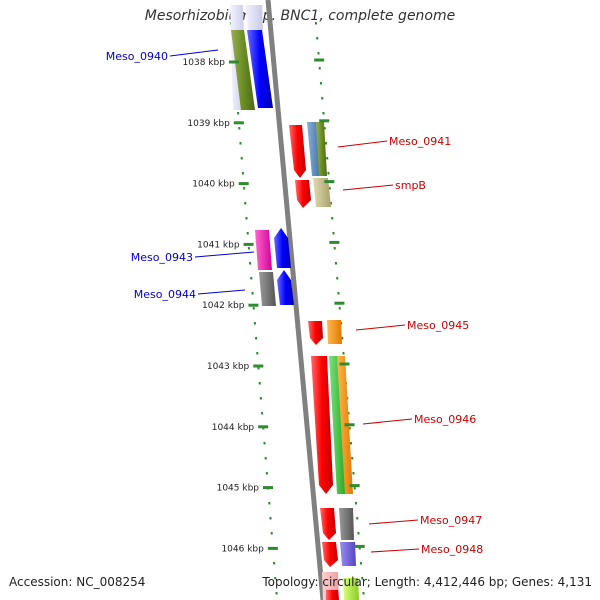 Image resolution: width=600 pixels, height=600 pixels. I want to click on gene-feature-meso-0943-pink, so click(263, 250).